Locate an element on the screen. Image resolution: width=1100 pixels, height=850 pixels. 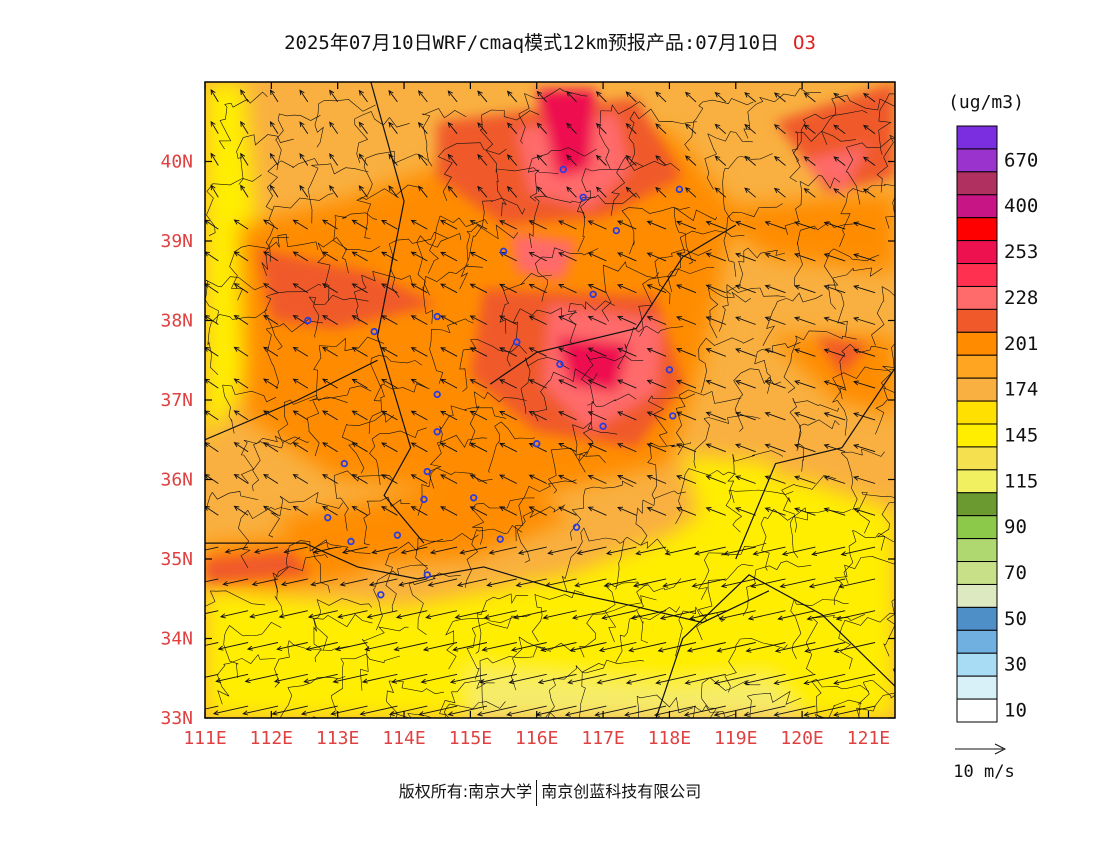
lat-tick-label: 38N is located at coordinates (176, 321).